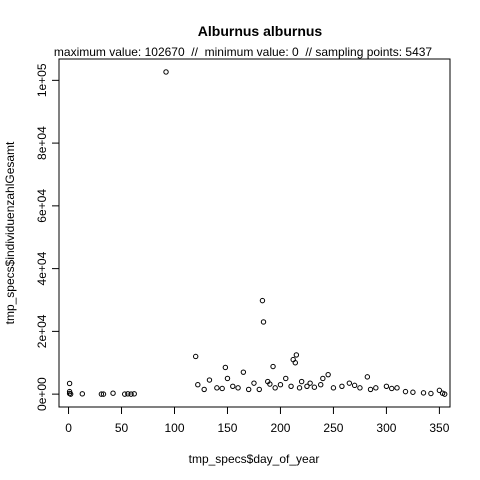 The width and height of the screenshot is (480, 480). What do you see at coordinates (42, 206) in the screenshot?
I see `y-tick-label: 6e+04` at bounding box center [42, 206].